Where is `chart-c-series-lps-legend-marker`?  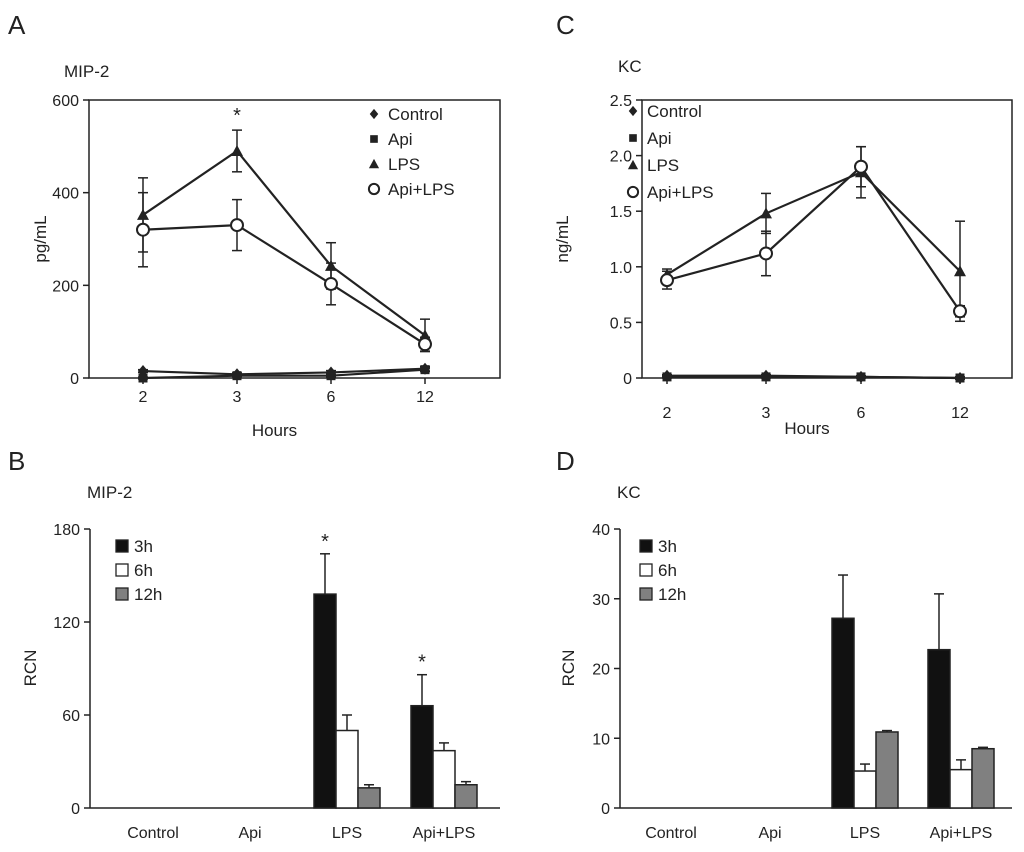 chart-c-series-lps-legend-marker is located at coordinates (633, 164).